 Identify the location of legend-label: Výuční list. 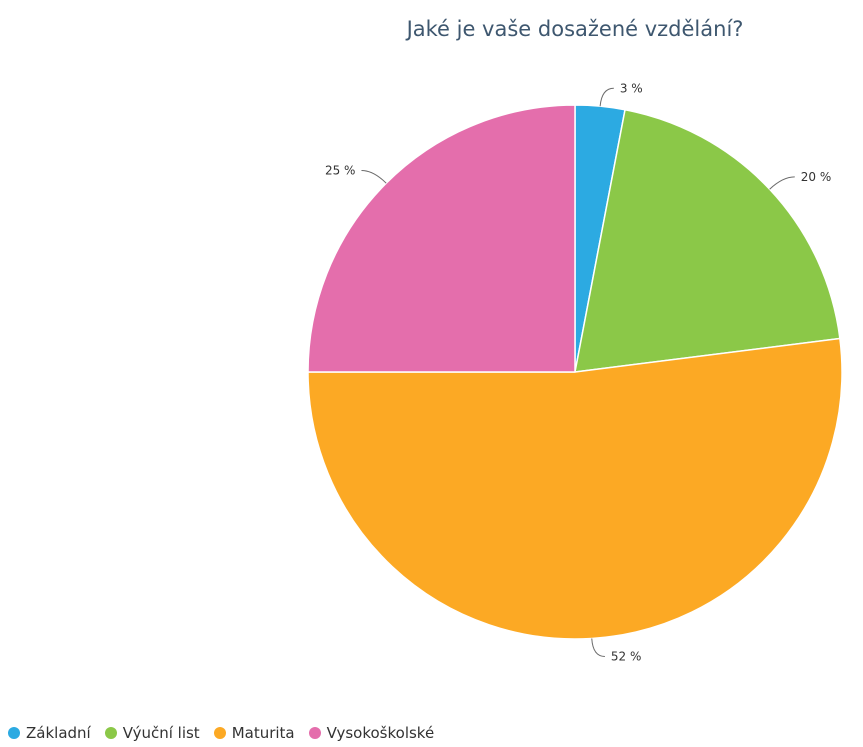
(161, 733).